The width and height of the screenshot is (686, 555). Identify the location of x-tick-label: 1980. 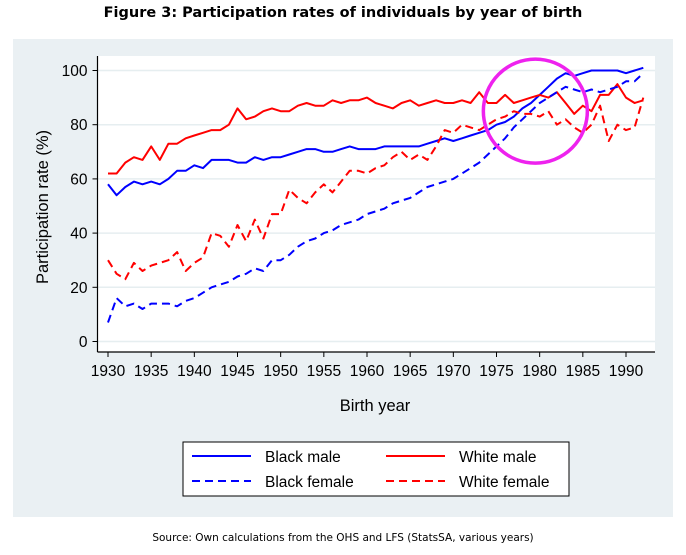
(539, 371).